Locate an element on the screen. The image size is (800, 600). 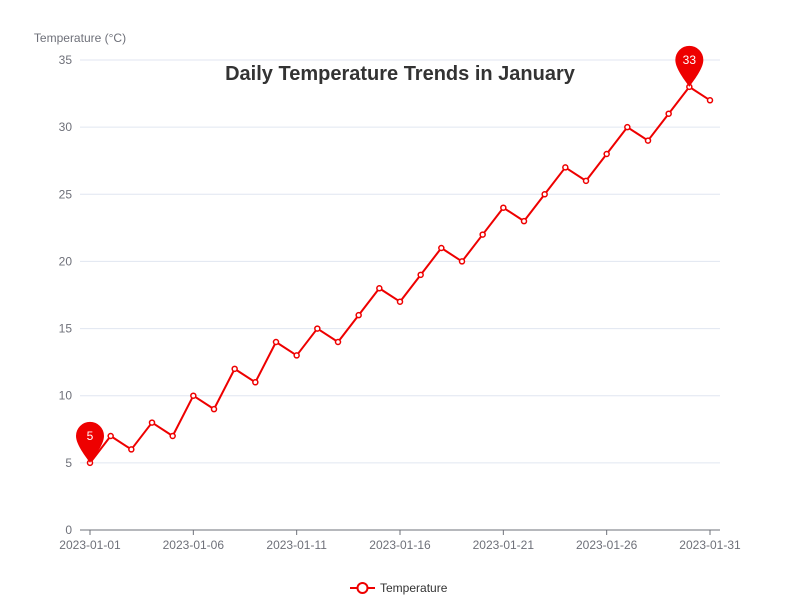
y-tick-label: 0 is located at coordinates (68, 530).